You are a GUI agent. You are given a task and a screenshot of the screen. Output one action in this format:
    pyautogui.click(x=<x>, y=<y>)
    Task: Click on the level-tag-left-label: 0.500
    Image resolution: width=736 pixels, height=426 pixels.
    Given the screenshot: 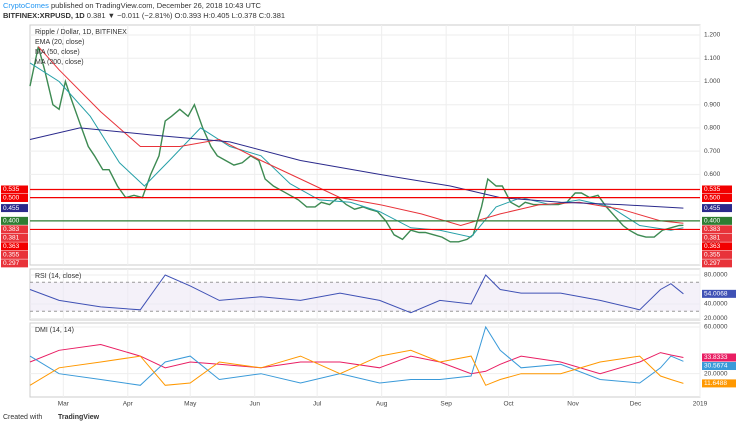 What is the action you would take?
    pyautogui.click(x=11, y=198)
    